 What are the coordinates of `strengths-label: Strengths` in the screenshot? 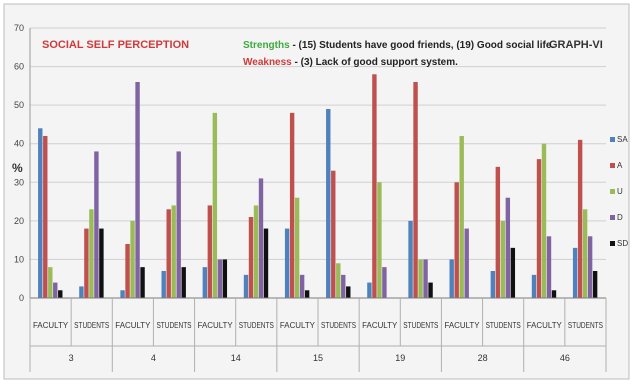 It's located at (266, 45).